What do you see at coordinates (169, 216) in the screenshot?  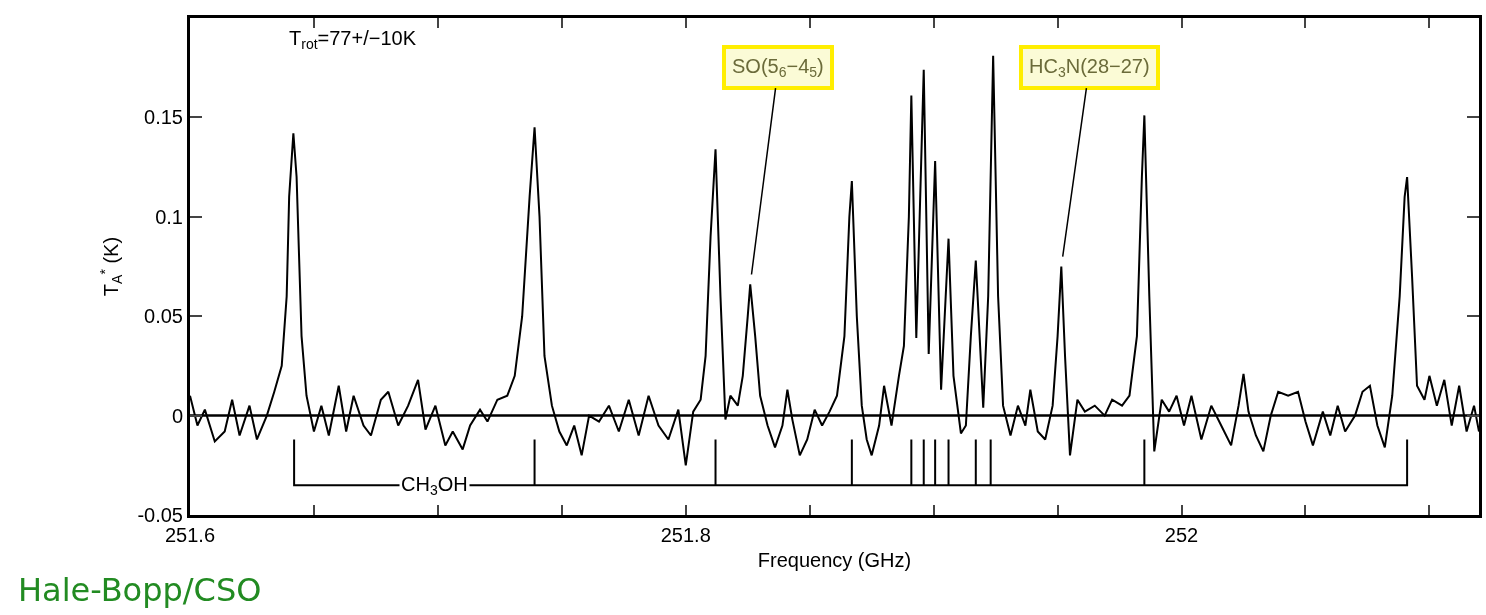 I see `y-tick-label: 0.1` at bounding box center [169, 216].